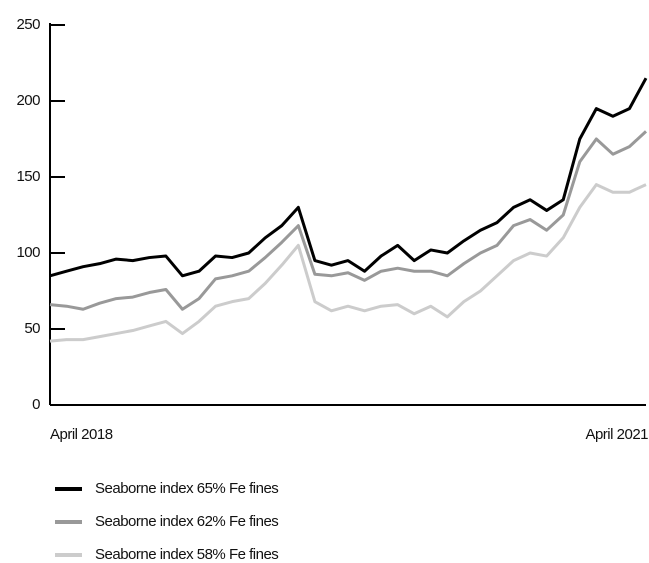  I want to click on y-tick-label: 50, so click(32, 328).